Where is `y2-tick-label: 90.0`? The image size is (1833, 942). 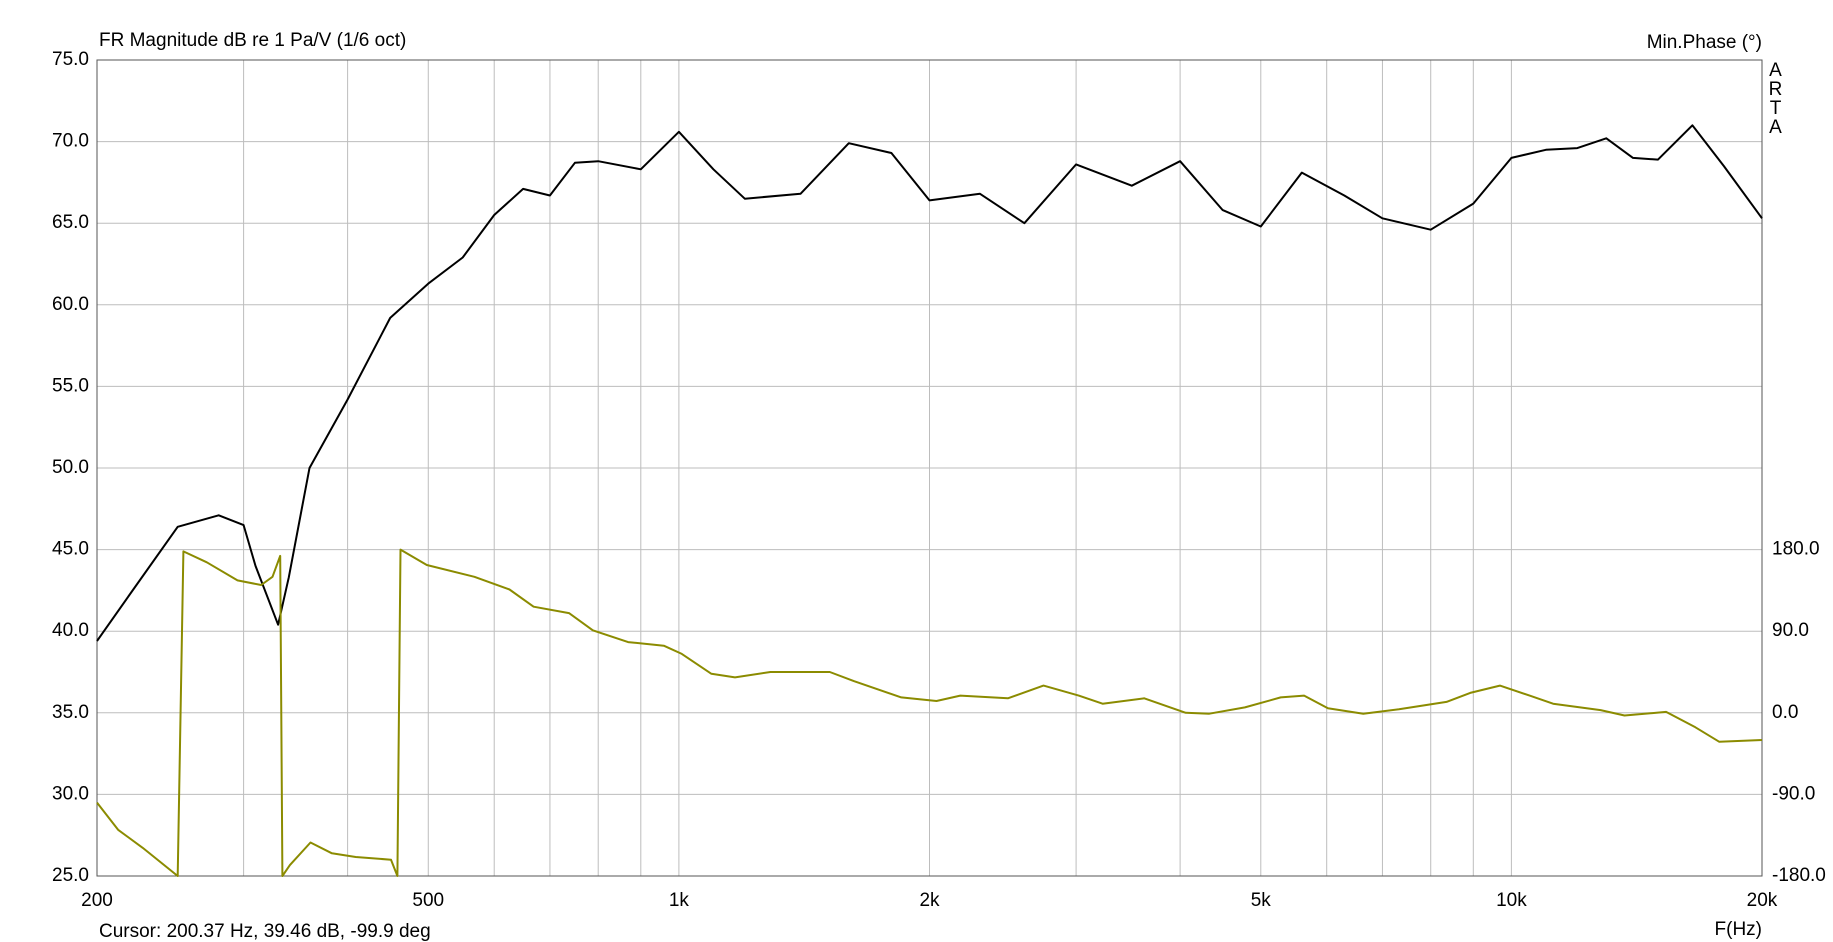
y2-tick-label: 90.0 is located at coordinates (1790, 630).